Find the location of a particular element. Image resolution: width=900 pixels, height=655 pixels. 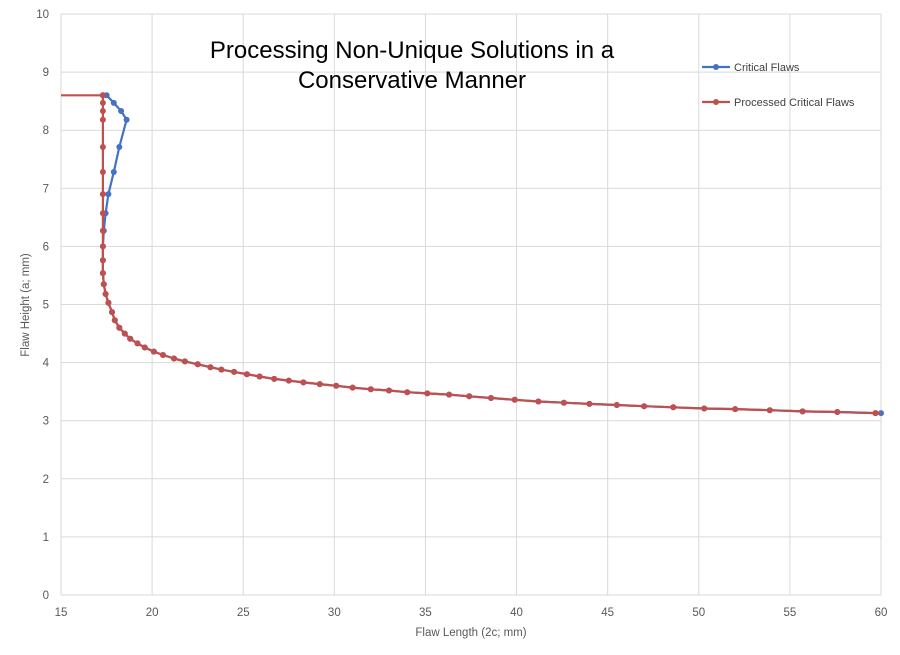

chart-title-line-1: Processing Non-Unique Solutions in a is located at coordinates (412, 50).